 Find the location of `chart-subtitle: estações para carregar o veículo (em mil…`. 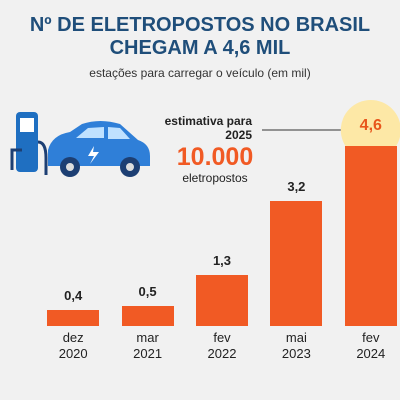

chart-subtitle: estações para carregar o veículo (em mil… is located at coordinates (200, 73).